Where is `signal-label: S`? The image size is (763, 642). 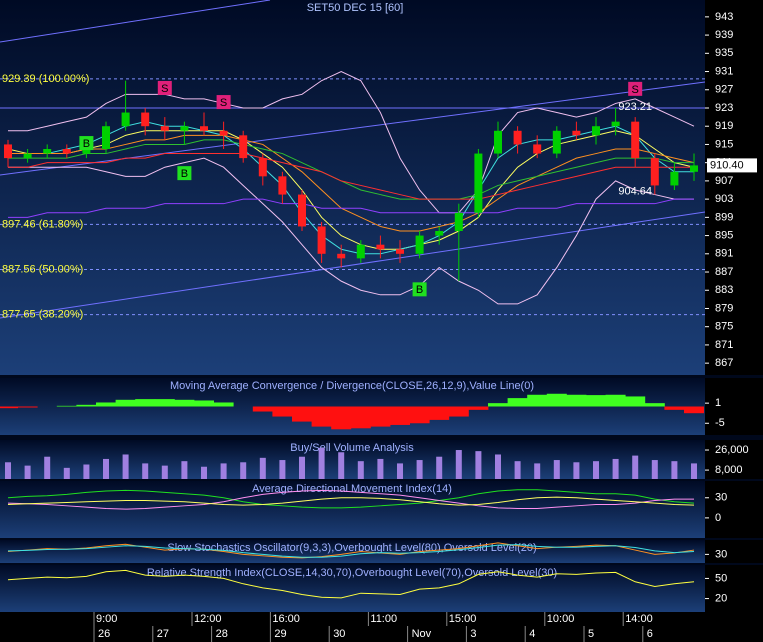 signal-label: S is located at coordinates (223, 103).